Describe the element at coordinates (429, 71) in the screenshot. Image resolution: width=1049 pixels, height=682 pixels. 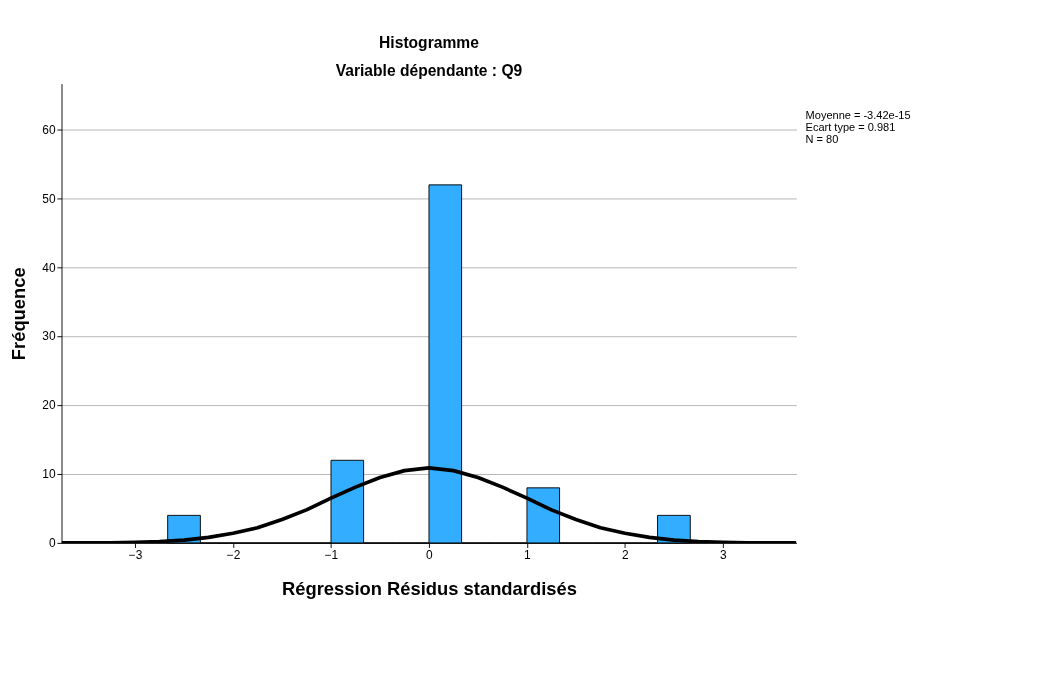
I see `chart-subtitle: Variable dépendante : Q9` at that location.